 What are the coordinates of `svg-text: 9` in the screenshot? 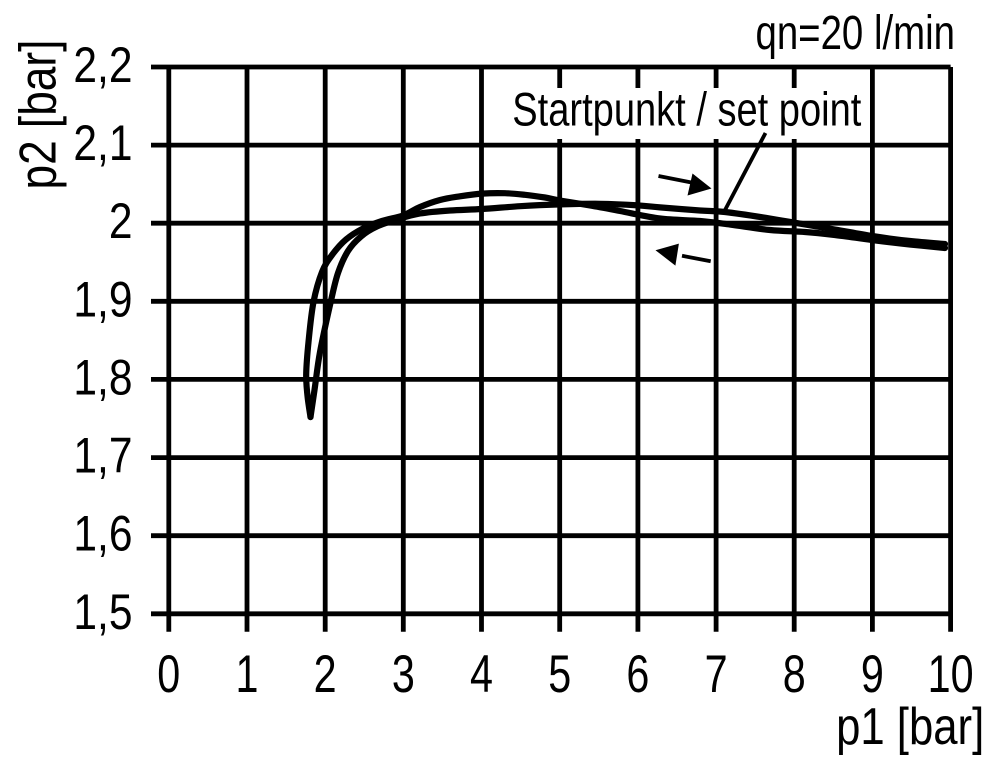 It's located at (872, 674).